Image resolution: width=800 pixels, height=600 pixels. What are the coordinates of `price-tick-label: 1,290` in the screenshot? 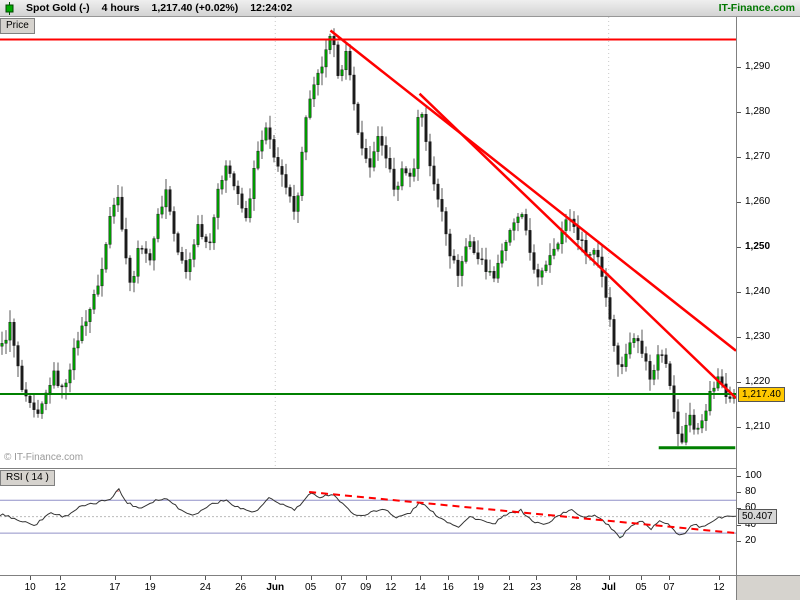 It's located at (758, 66).